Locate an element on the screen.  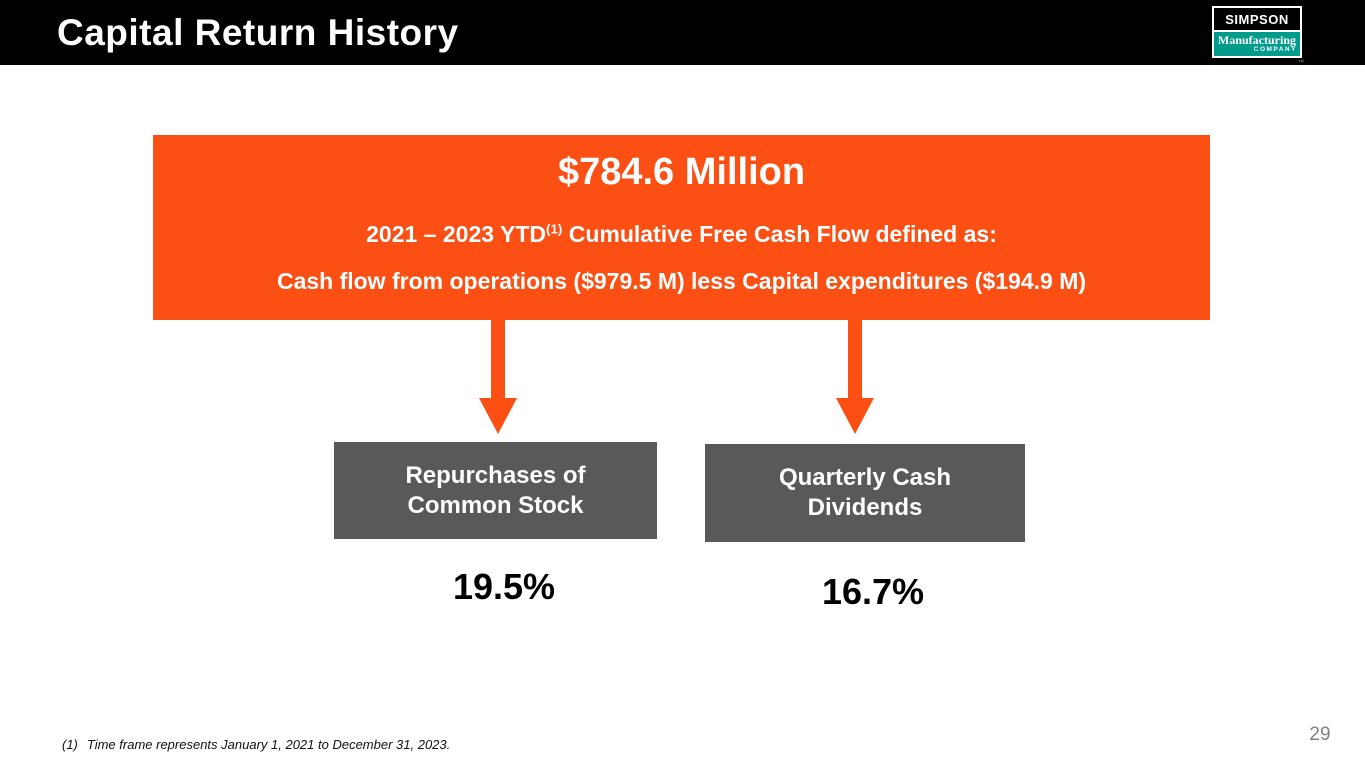
dividends-percentage: 16.7% is located at coordinates (873, 591).